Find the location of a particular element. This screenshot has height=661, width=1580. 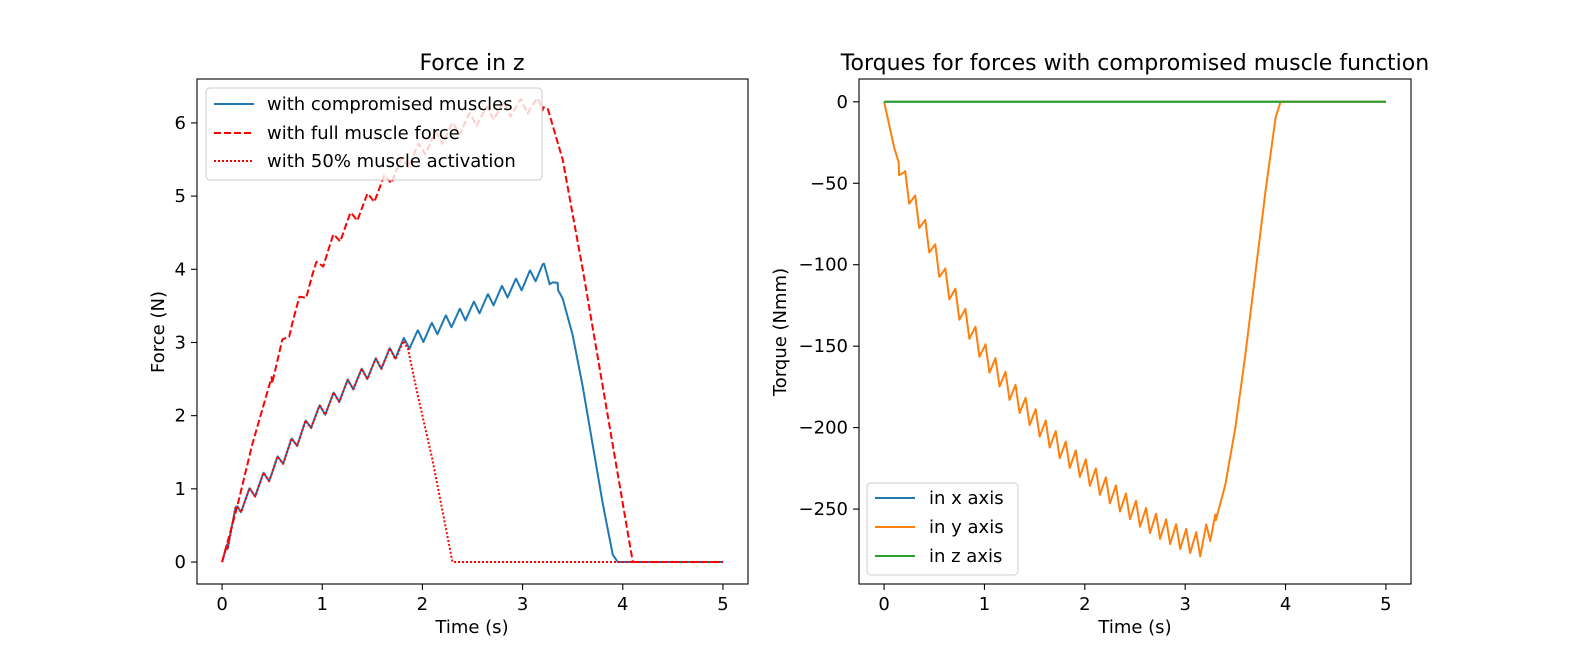

y-tick-label: 1 is located at coordinates (180, 489).